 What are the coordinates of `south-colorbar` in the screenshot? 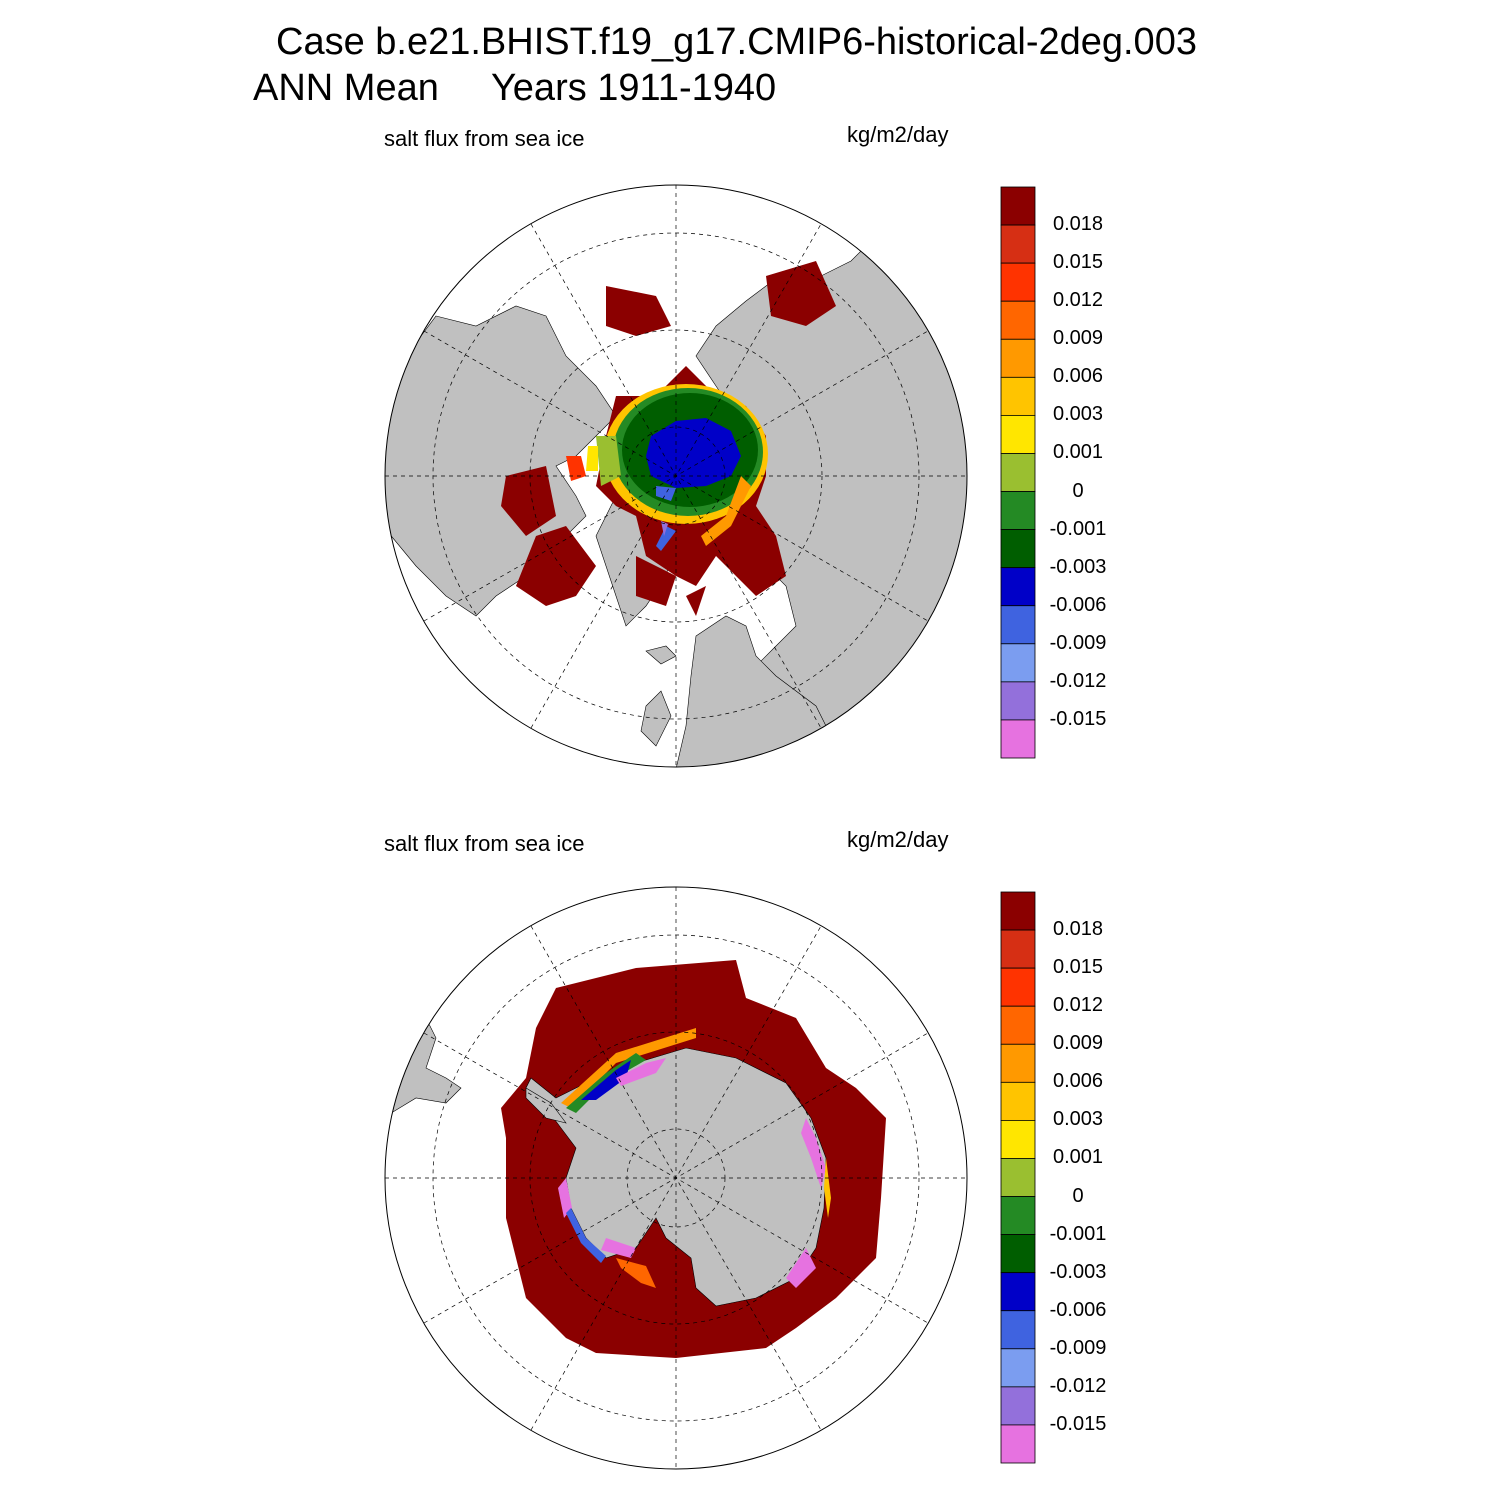 It's located at (1018, 1177).